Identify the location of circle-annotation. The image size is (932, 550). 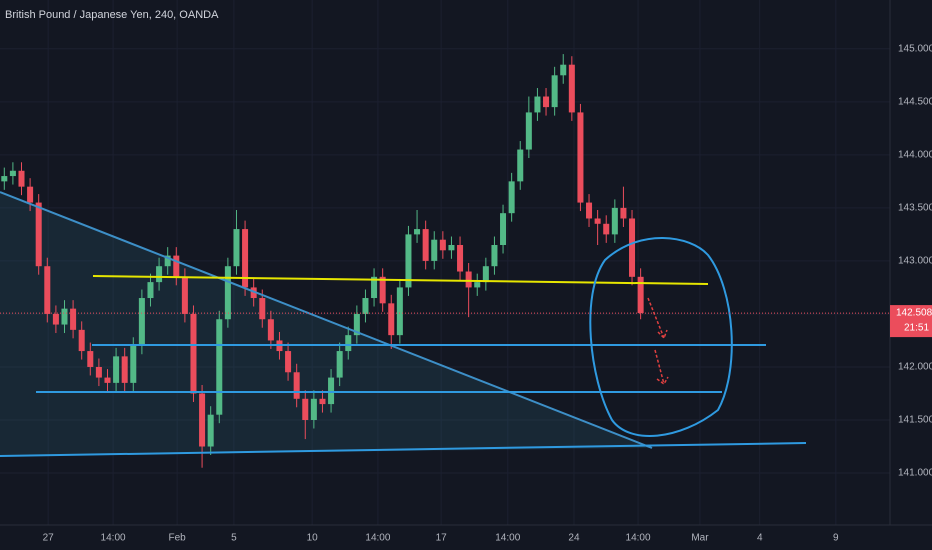
(661, 337).